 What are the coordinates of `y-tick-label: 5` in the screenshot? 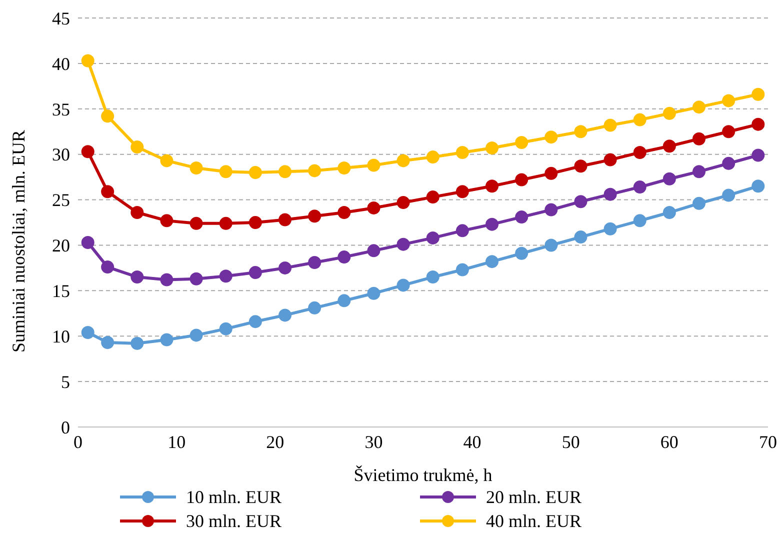 It's located at (65, 382).